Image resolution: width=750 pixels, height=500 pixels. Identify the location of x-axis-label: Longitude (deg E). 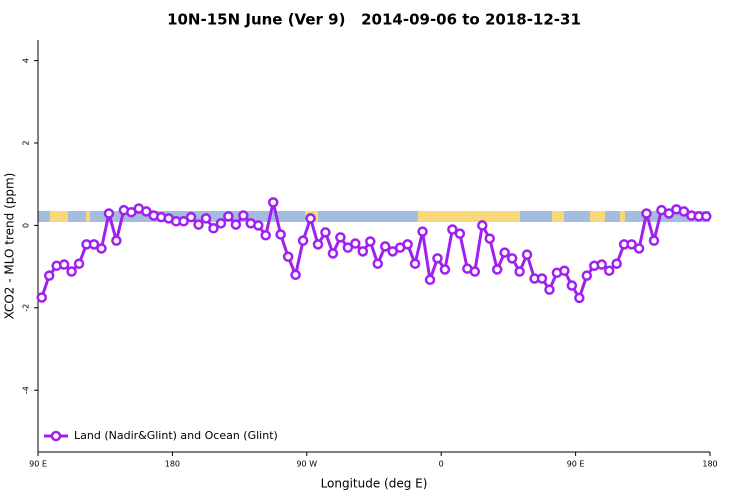
(374, 484).